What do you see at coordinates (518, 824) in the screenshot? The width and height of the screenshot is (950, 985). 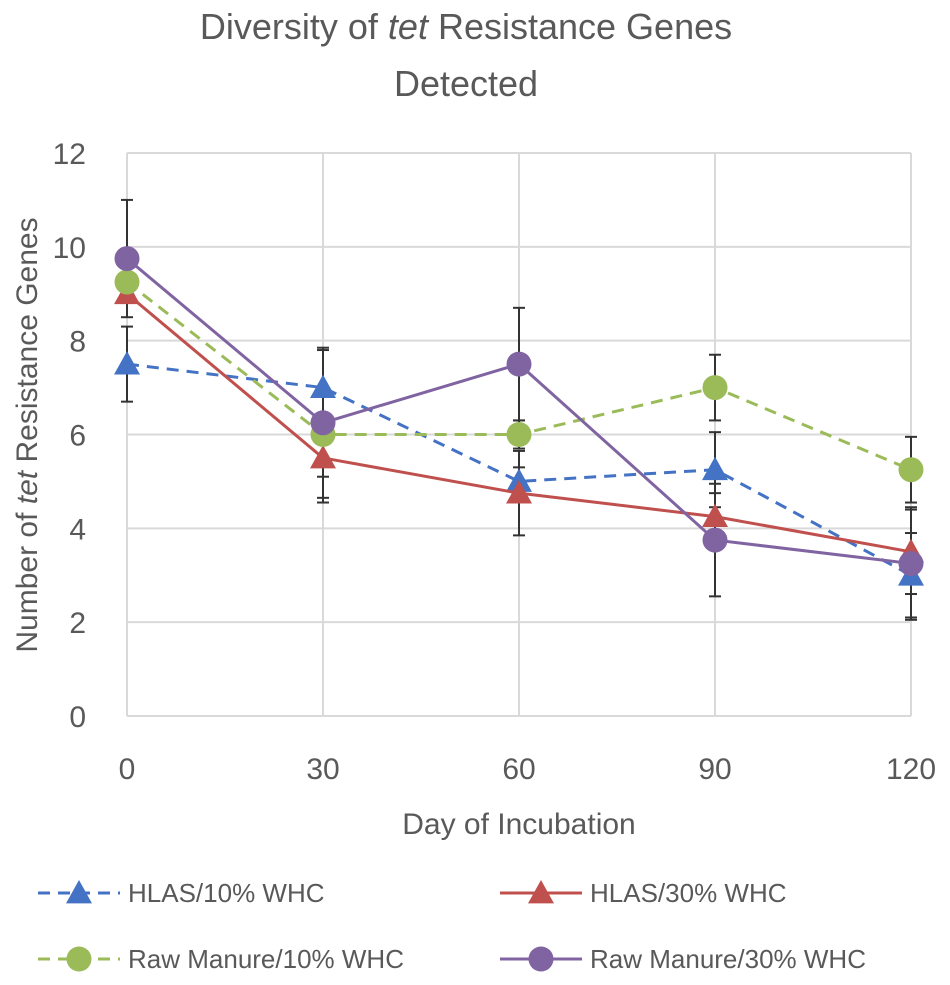 I see `x-axis-title: Day of Incubation` at bounding box center [518, 824].